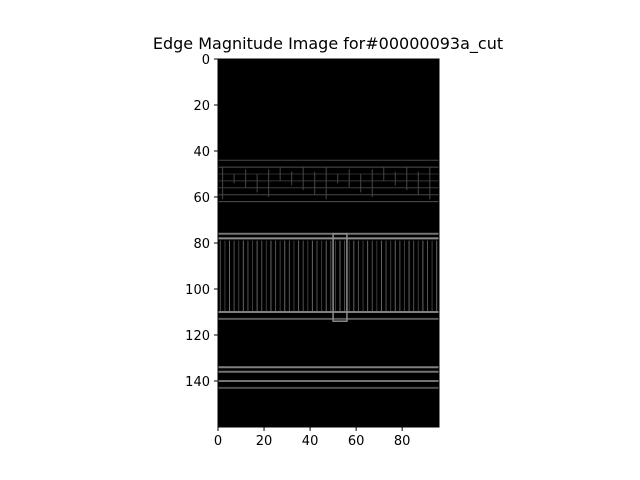  I want to click on y-tick-label: 0, so click(206, 60).